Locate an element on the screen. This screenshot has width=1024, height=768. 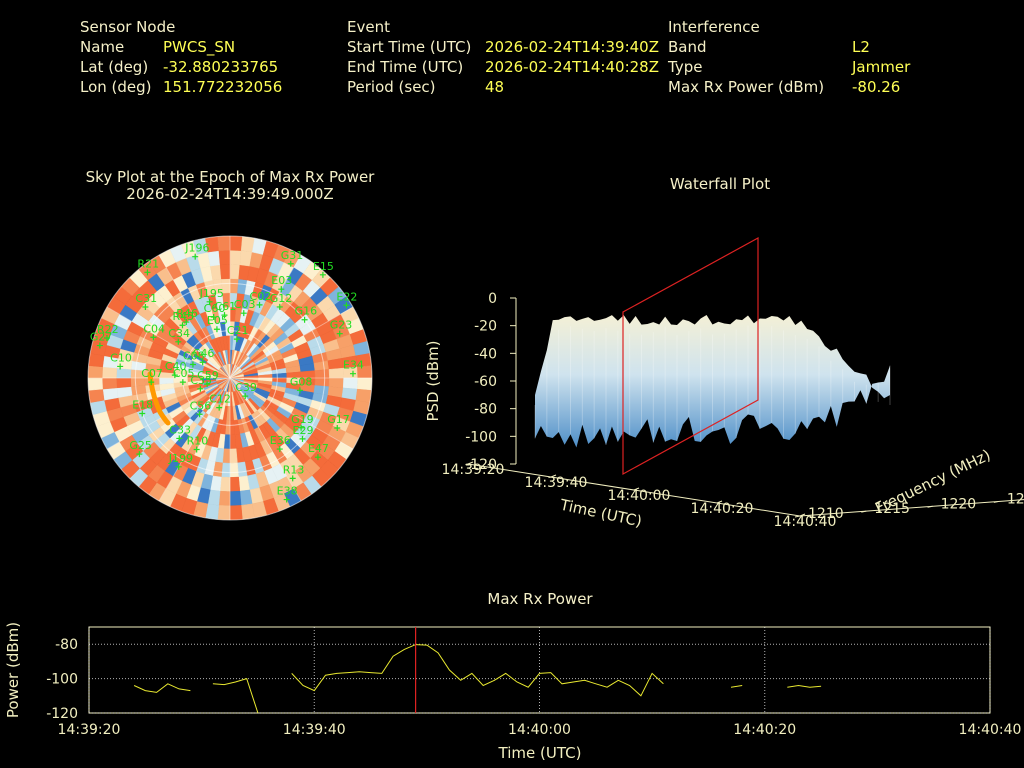
satellite-label: C59 is located at coordinates (208, 375).